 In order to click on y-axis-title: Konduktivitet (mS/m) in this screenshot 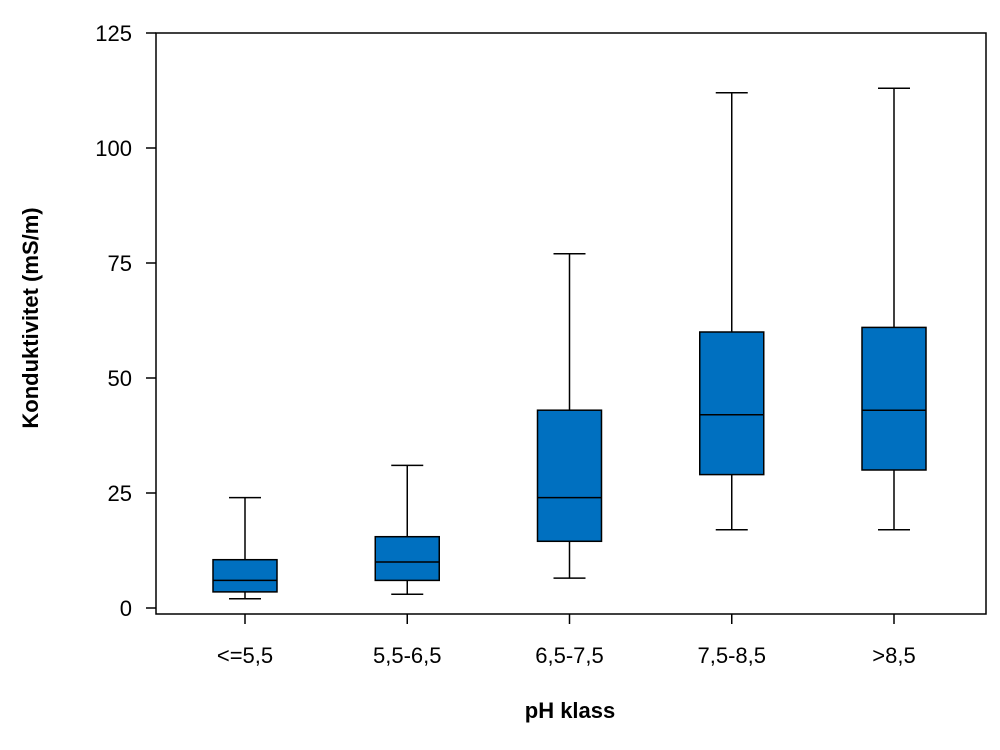, I will do `click(30, 317)`.